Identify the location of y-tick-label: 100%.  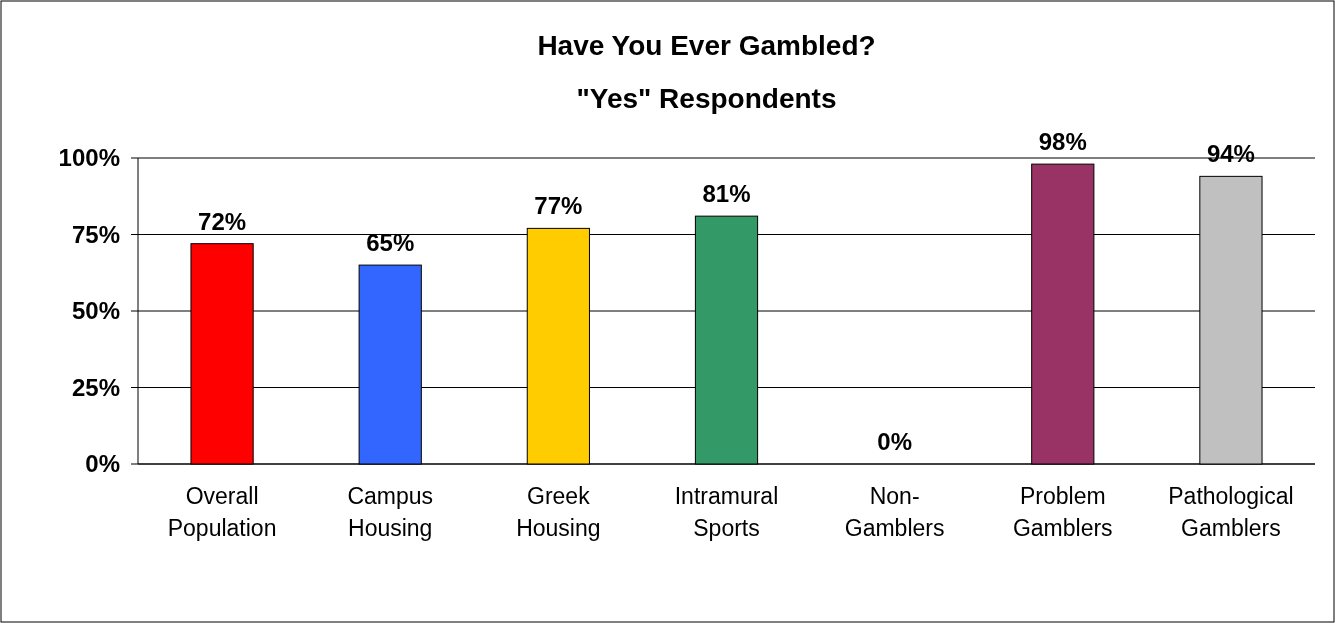
(89, 158).